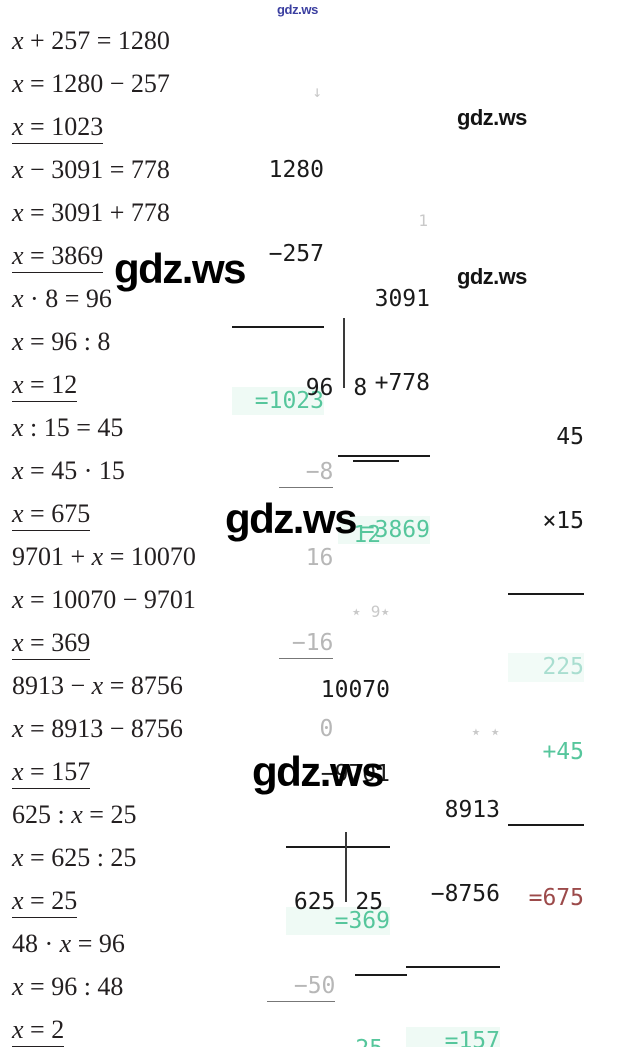 This screenshot has height=1047, width=623. I want to click on addend-2: +778, so click(402, 383).